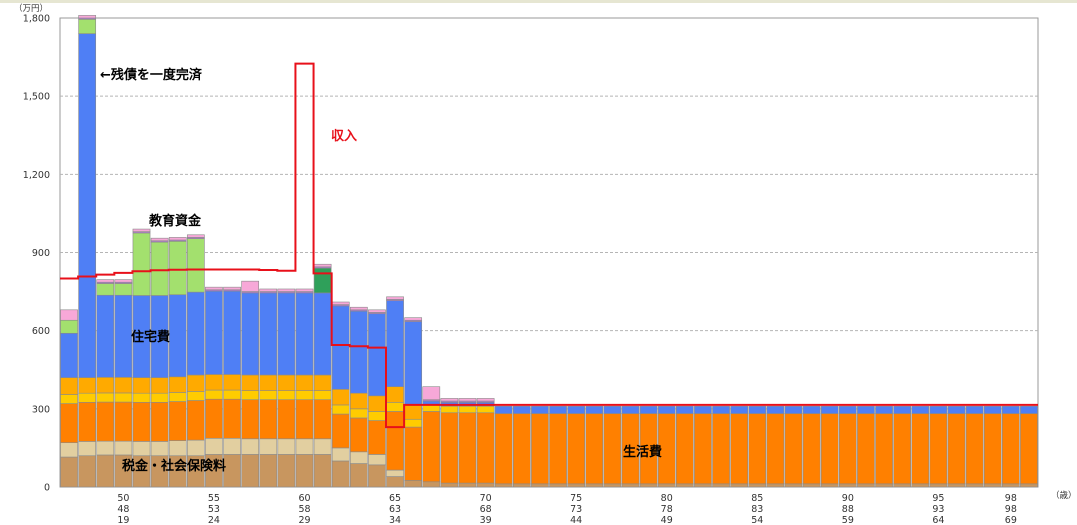 Image resolution: width=1077 pixels, height=525 pixels. I want to click on annotation-tax-social-insurance: 税金・社会保険料, so click(174, 466).